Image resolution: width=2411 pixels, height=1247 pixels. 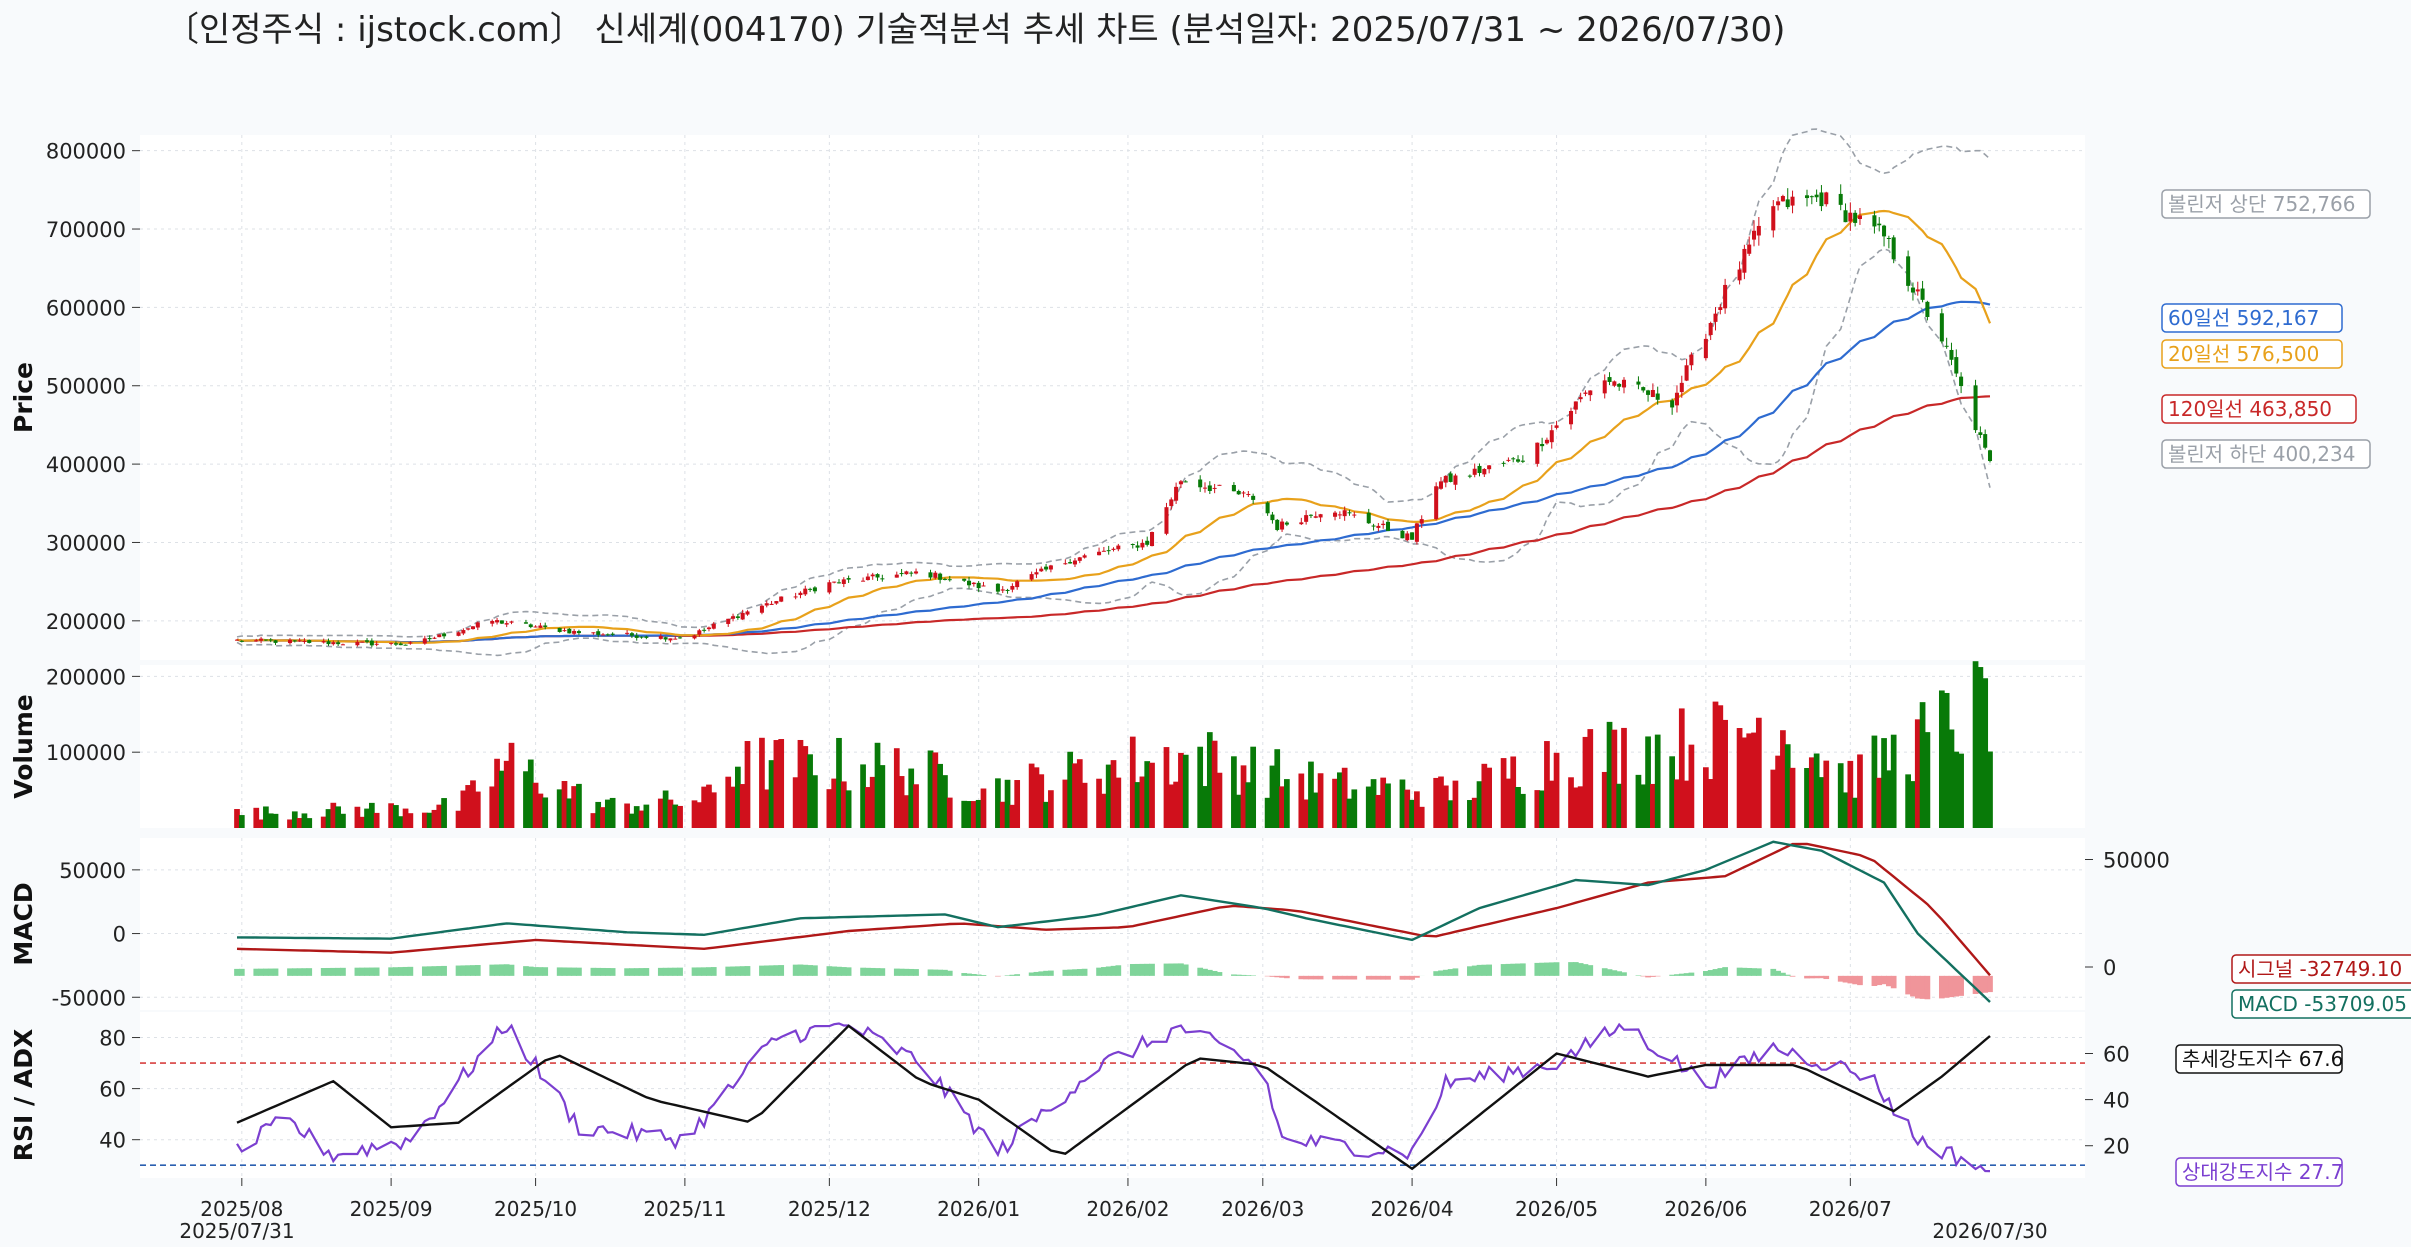 What do you see at coordinates (2252, 354) in the screenshot?
I see `price-label-2: 20일선 576,500` at bounding box center [2252, 354].